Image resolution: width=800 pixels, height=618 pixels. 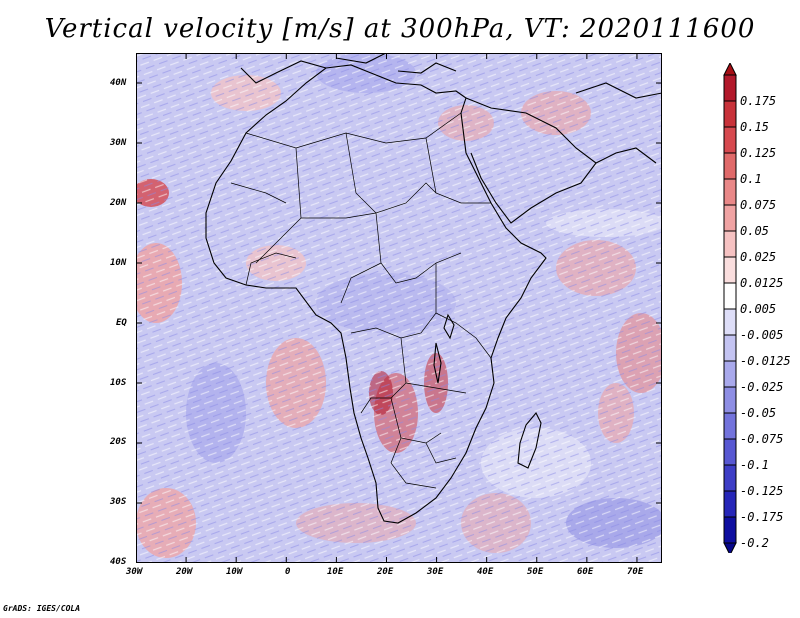 What do you see at coordinates (758, 257) in the screenshot?
I see `colorbar-label: 0.025` at bounding box center [758, 257].